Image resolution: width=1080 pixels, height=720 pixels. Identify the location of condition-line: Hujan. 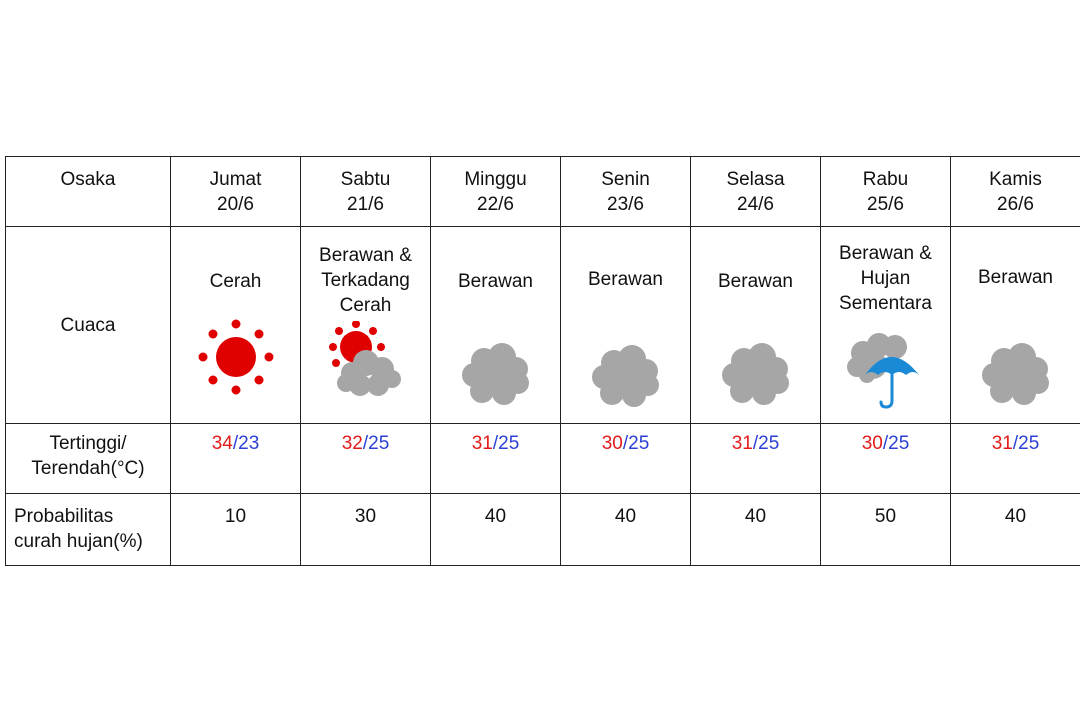
(885, 278).